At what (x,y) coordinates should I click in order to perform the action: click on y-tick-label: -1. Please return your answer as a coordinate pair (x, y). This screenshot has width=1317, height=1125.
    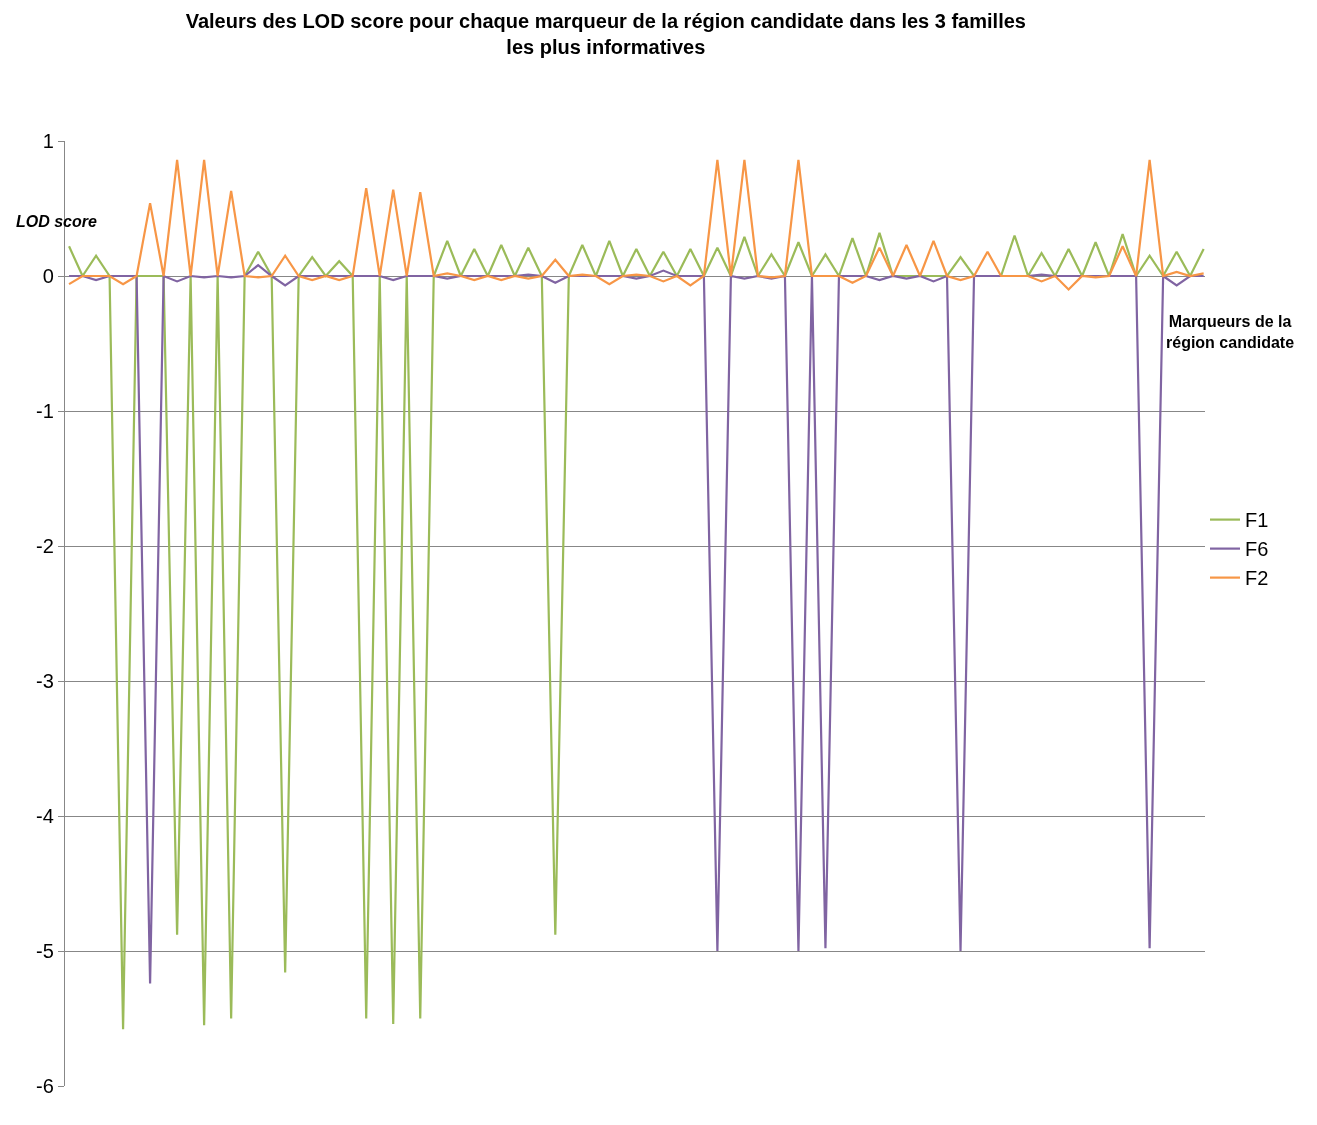
    Looking at the image, I should click on (45, 411).